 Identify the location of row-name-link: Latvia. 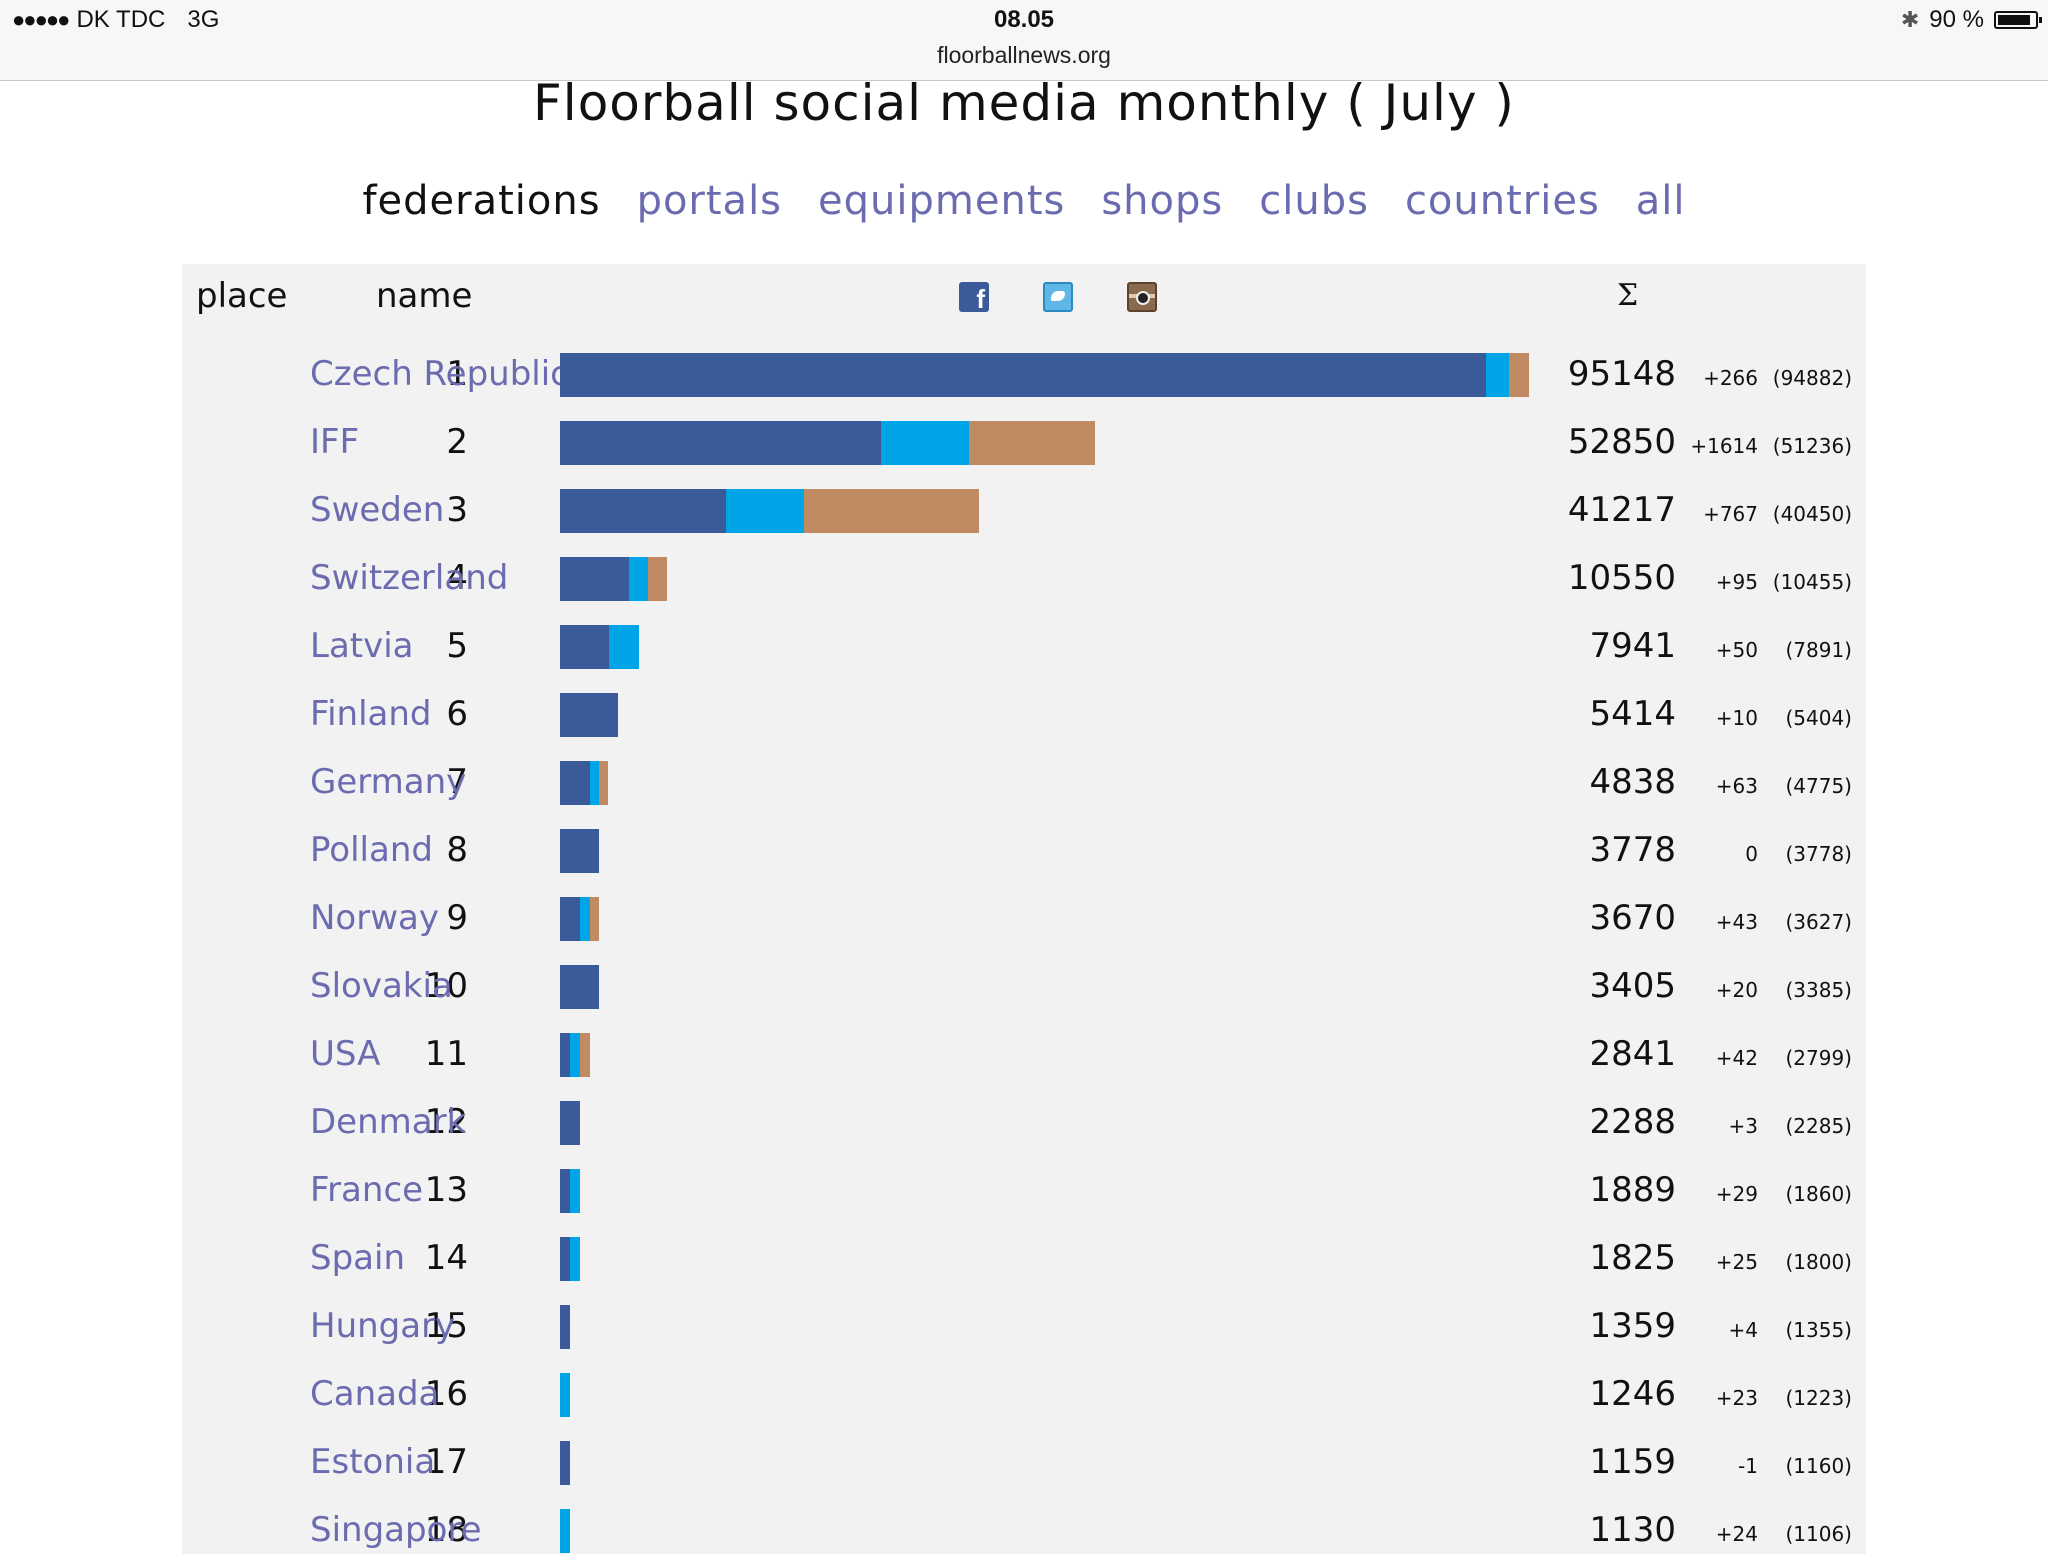
(362, 646).